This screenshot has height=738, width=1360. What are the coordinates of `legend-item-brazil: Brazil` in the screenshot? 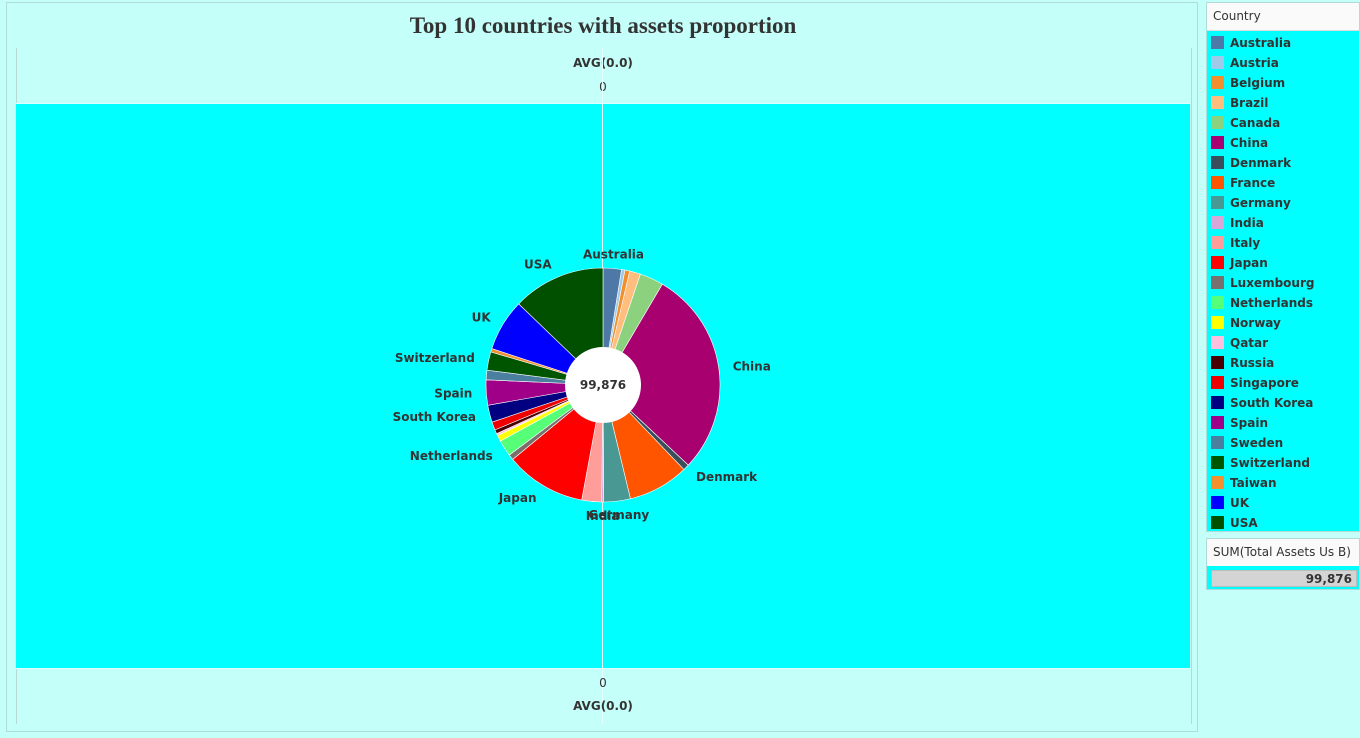 It's located at (1282, 103).